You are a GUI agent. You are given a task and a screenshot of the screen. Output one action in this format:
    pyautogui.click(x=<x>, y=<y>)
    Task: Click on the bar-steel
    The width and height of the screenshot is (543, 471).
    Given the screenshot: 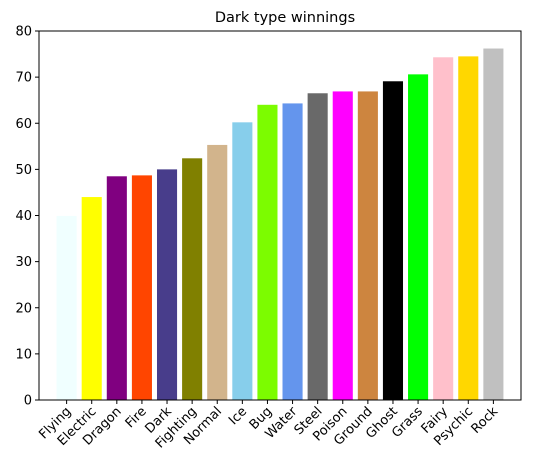 What is the action you would take?
    pyautogui.click(x=317, y=247)
    